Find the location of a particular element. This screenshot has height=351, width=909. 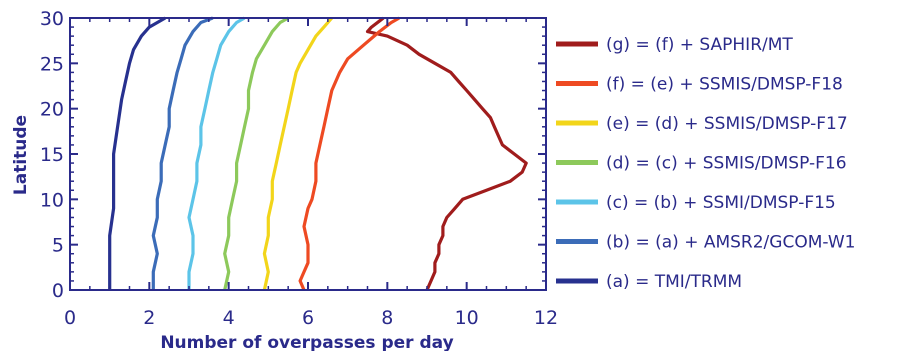

legend-label-0: (g) = (f) + SAPHIR/MT is located at coordinates (699, 45).